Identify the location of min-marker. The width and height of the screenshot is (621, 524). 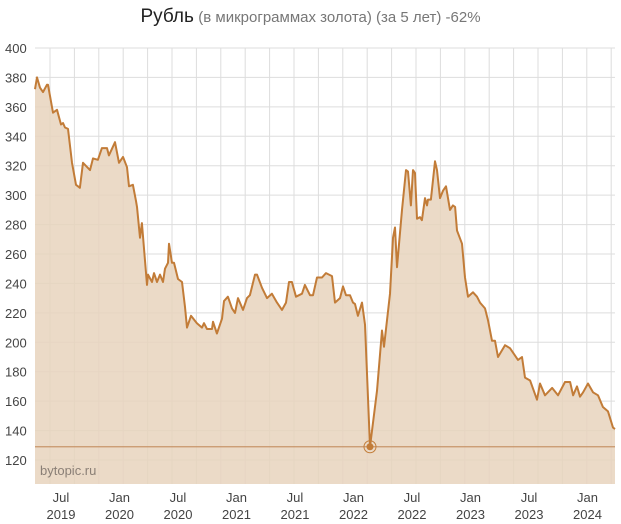
(370, 447).